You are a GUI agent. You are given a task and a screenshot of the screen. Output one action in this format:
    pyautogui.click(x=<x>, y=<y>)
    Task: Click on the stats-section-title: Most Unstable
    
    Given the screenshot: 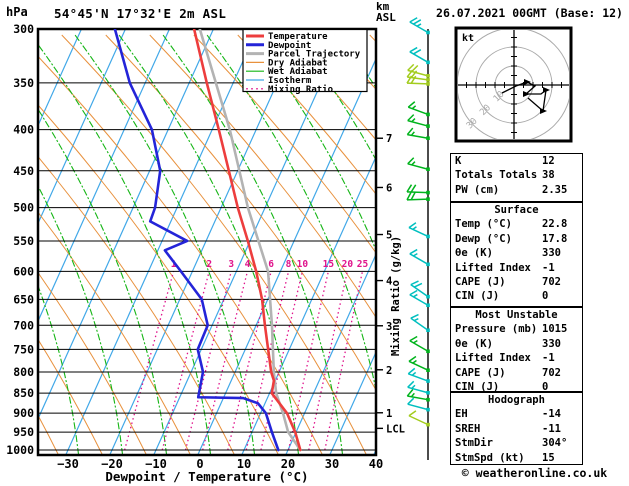 What is the action you would take?
    pyautogui.click(x=516, y=315)
    